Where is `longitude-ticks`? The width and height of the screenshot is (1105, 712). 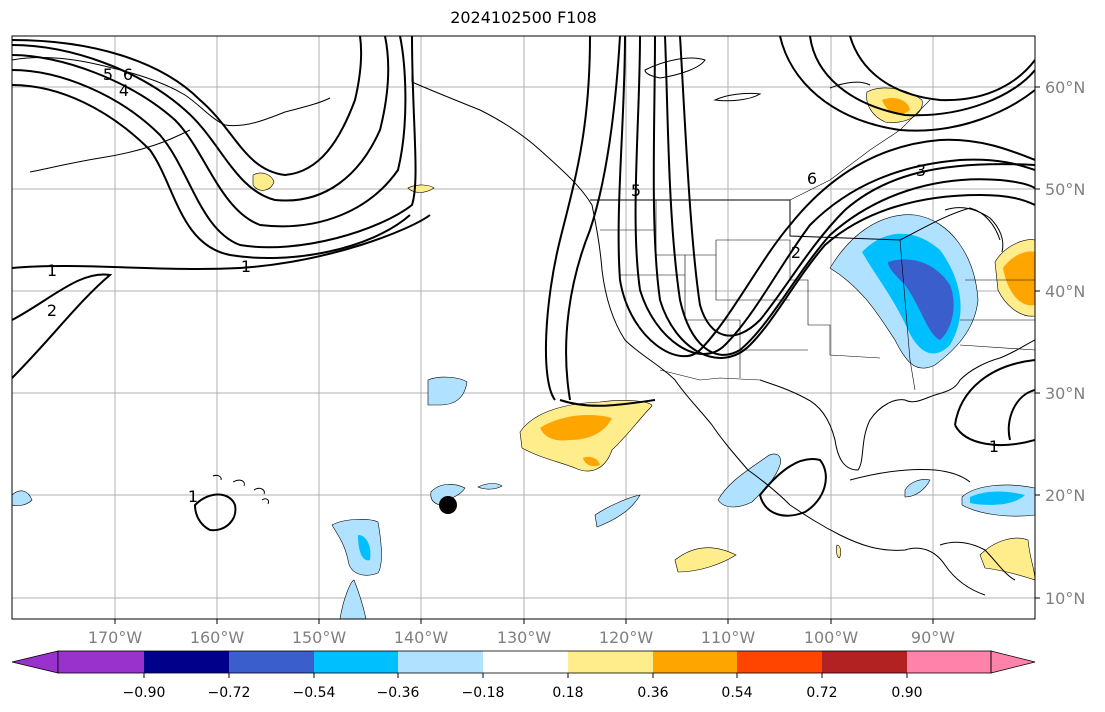
longitude-ticks is located at coordinates (524, 621).